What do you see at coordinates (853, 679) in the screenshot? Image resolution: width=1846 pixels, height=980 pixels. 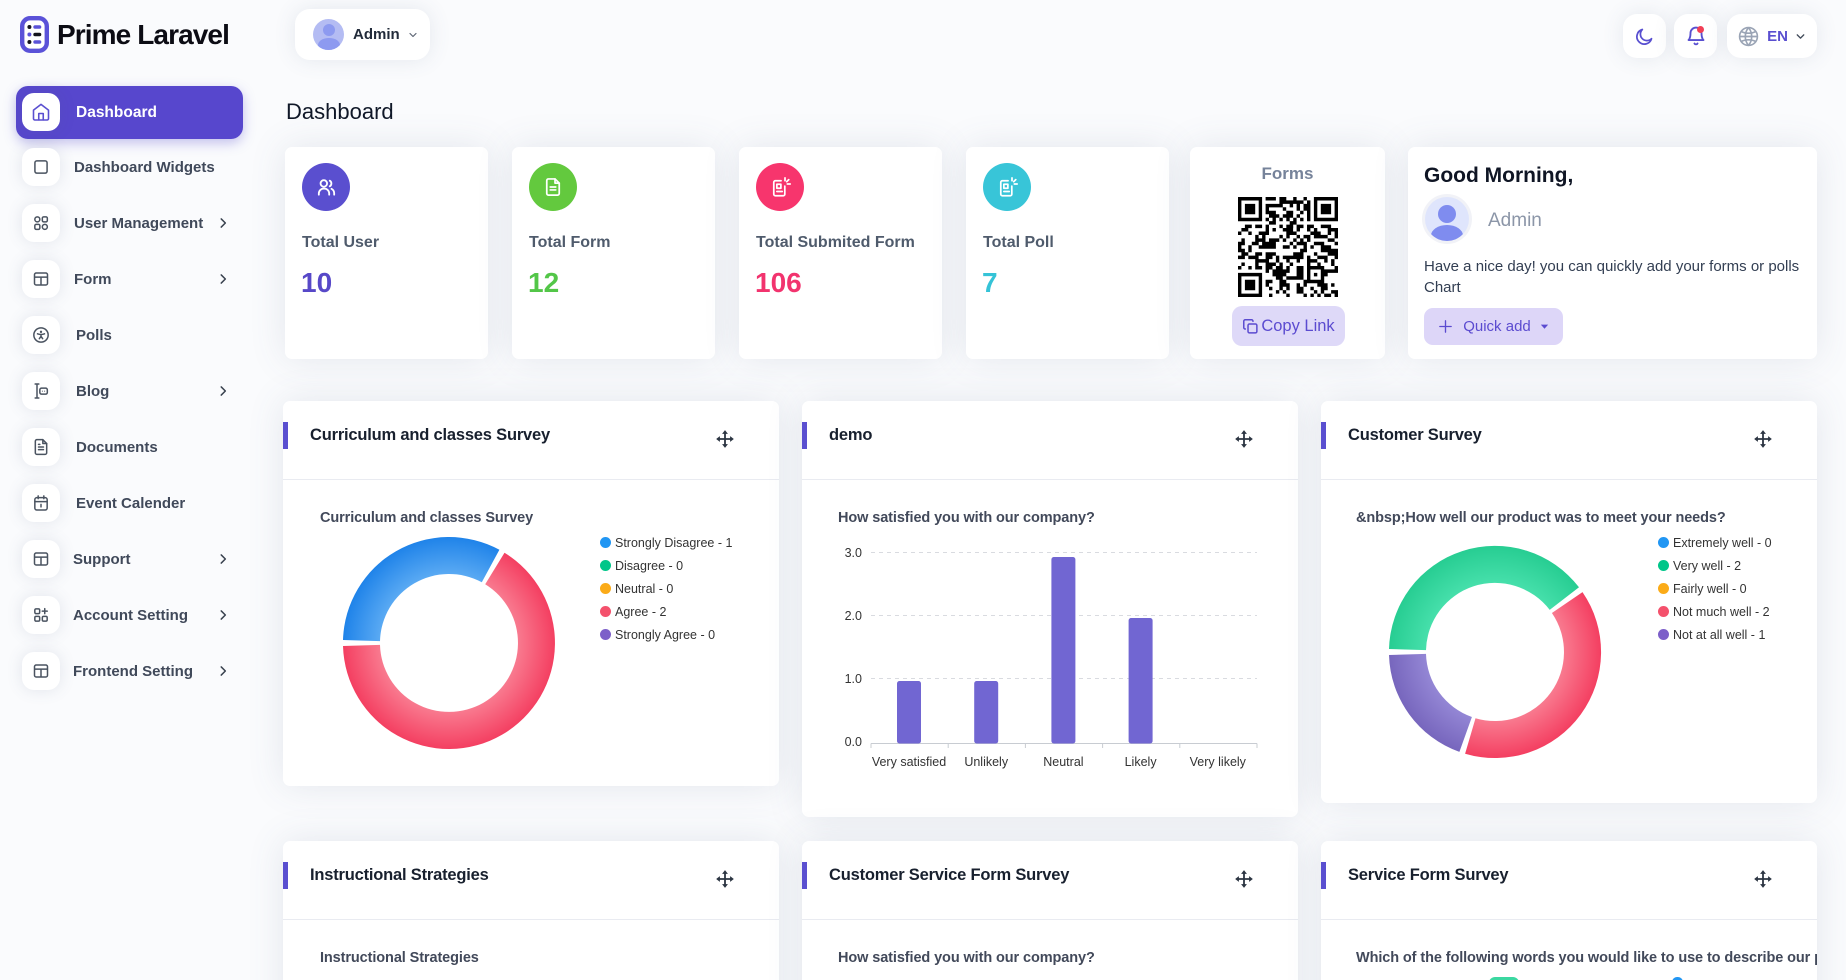 I see `svg-text: 1.0` at bounding box center [853, 679].